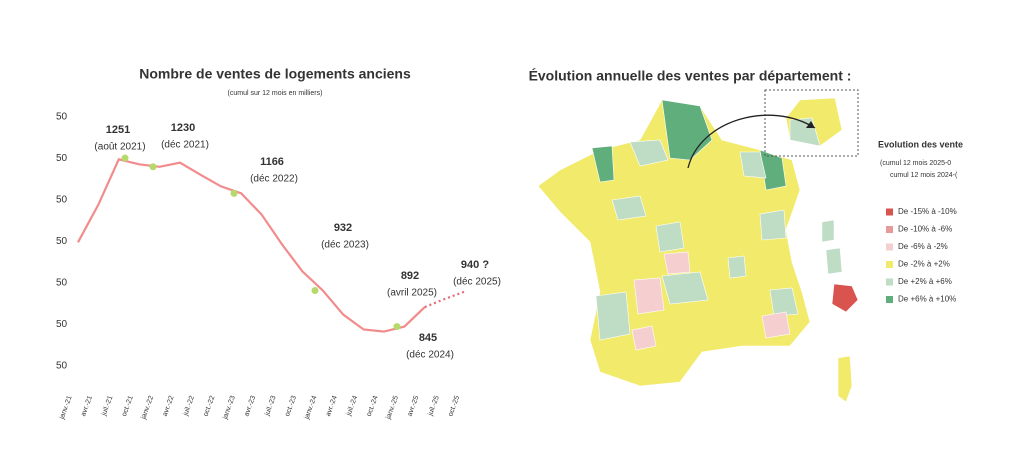 The image size is (1024, 468). I want to click on annotation-date: (déc 2023), so click(345, 245).